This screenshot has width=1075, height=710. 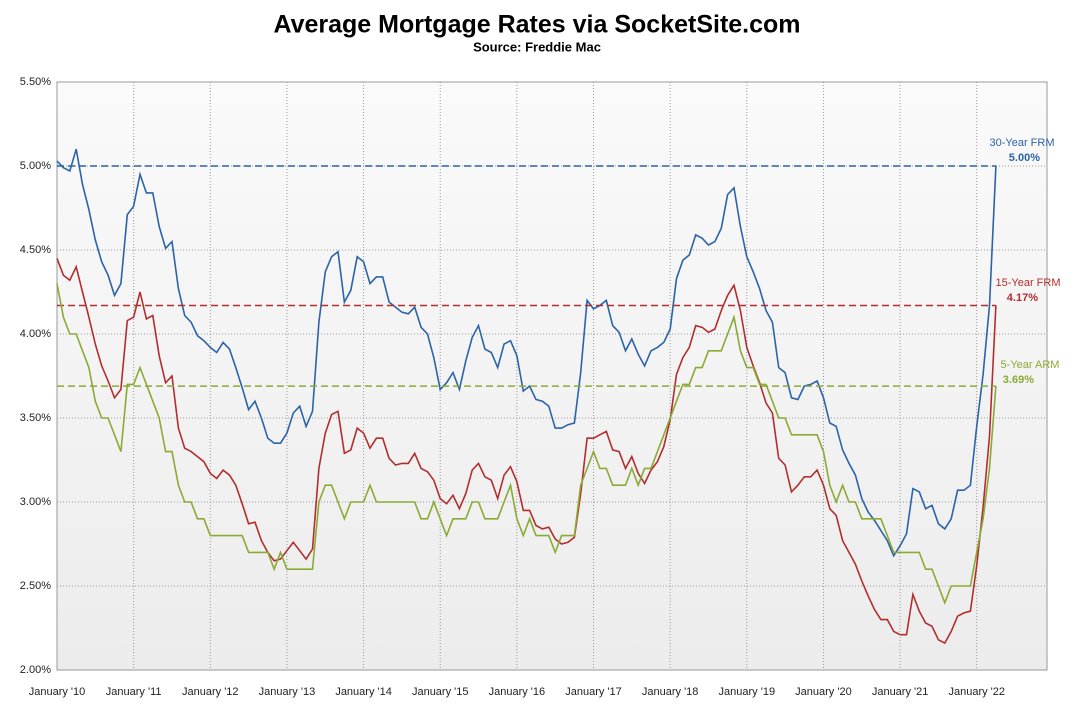 What do you see at coordinates (517, 692) in the screenshot?
I see `x-tick-label: January '16` at bounding box center [517, 692].